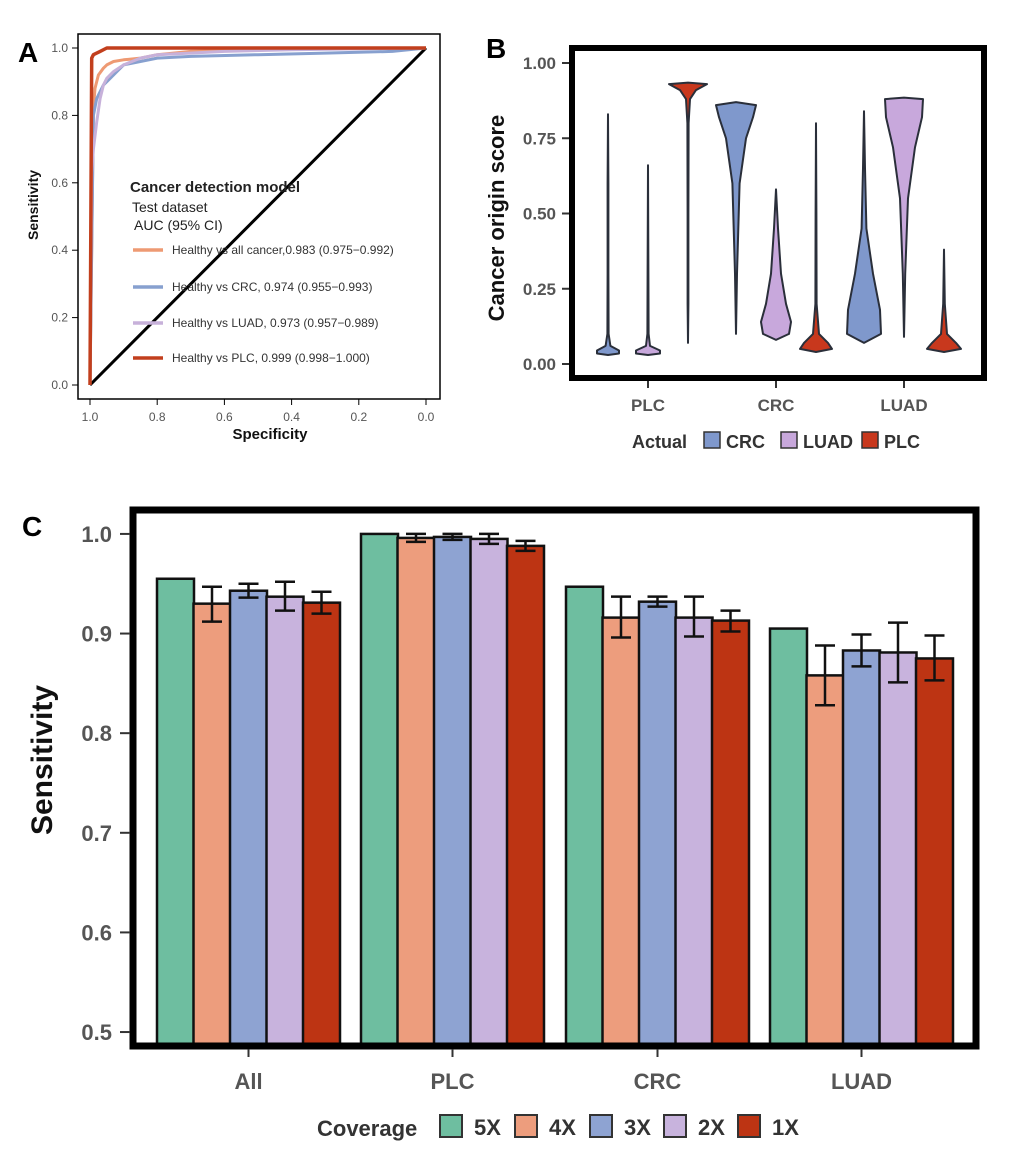 This screenshot has height=1163, width=1012. I want to click on c-bar-crc-4x, so click(621, 833).